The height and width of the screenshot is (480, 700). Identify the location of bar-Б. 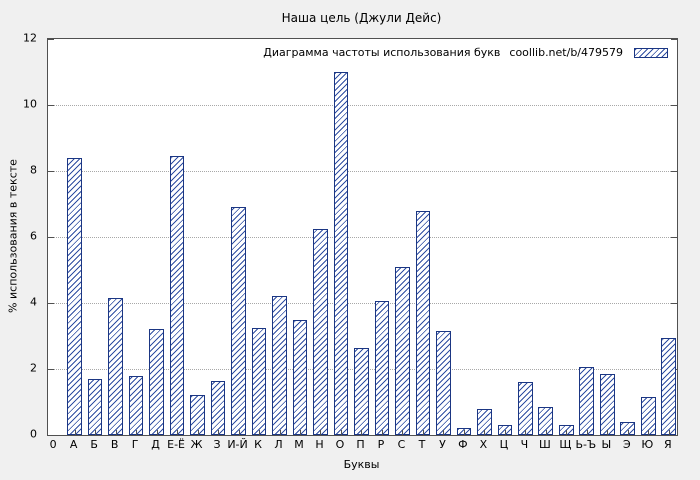
(95, 406).